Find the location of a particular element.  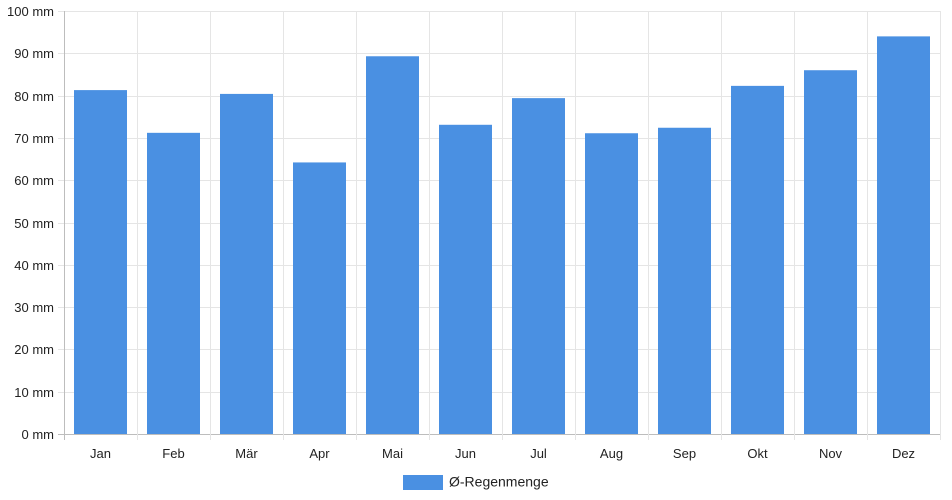

y-tick-label: 60 mm is located at coordinates (34, 180).